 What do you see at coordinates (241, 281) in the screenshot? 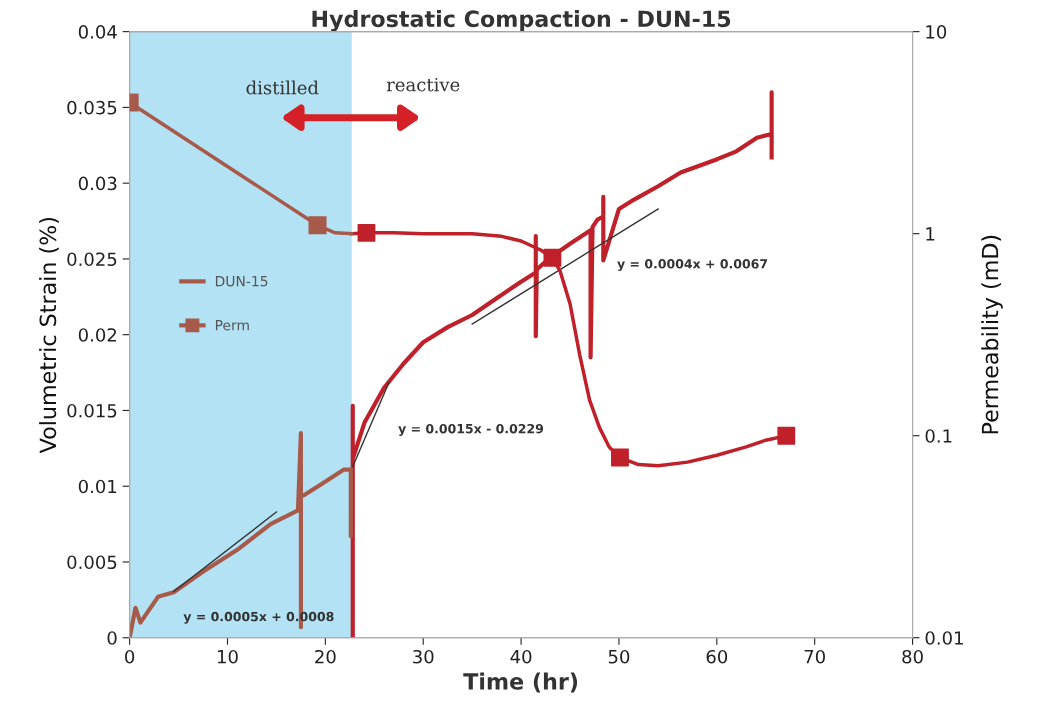
I see `legend-label: DUN-15` at bounding box center [241, 281].